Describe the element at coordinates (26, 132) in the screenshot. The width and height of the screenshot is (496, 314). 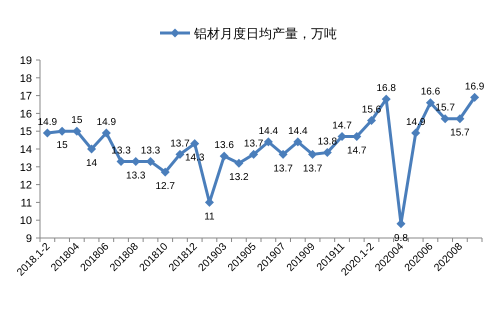
I see `y-tick-label: 15` at that location.